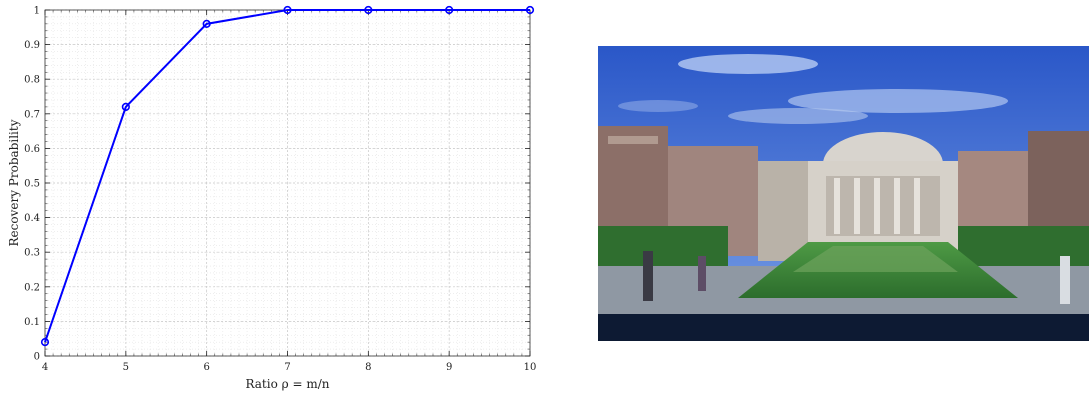 The height and width of the screenshot is (393, 1089). What do you see at coordinates (287, 384) in the screenshot?
I see `x-axis-label: Ratio ρ = m/n` at bounding box center [287, 384].